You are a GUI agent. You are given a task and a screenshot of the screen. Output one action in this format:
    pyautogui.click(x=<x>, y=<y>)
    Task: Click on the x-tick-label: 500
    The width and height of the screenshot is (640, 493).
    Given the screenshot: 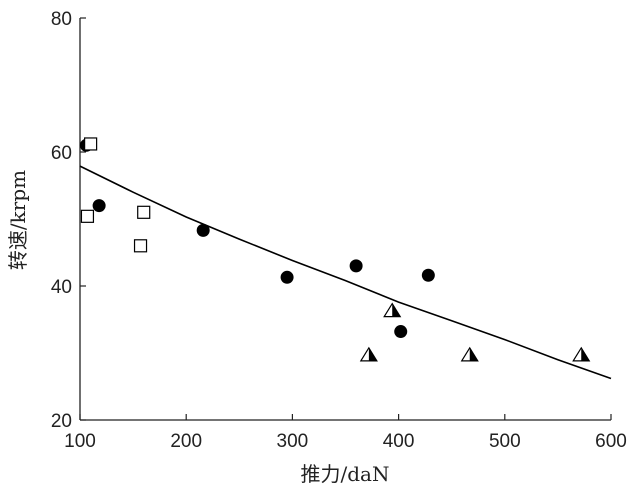 What is the action you would take?
    pyautogui.click(x=505, y=441)
    